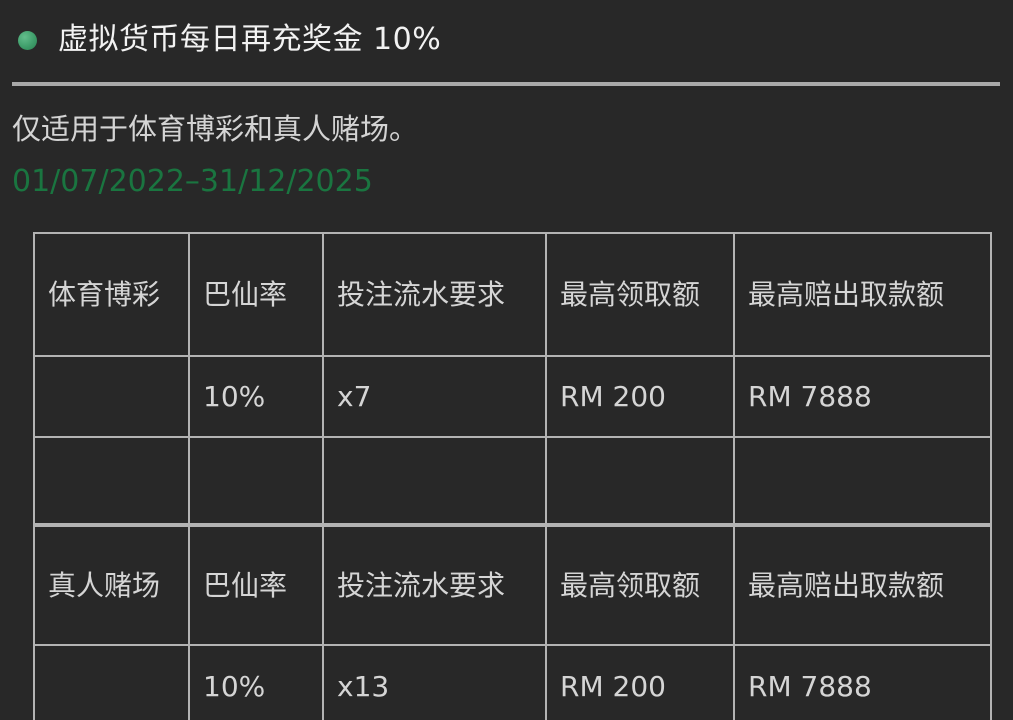  What do you see at coordinates (434, 396) in the screenshot?
I see `cell-turnover: x7` at bounding box center [434, 396].